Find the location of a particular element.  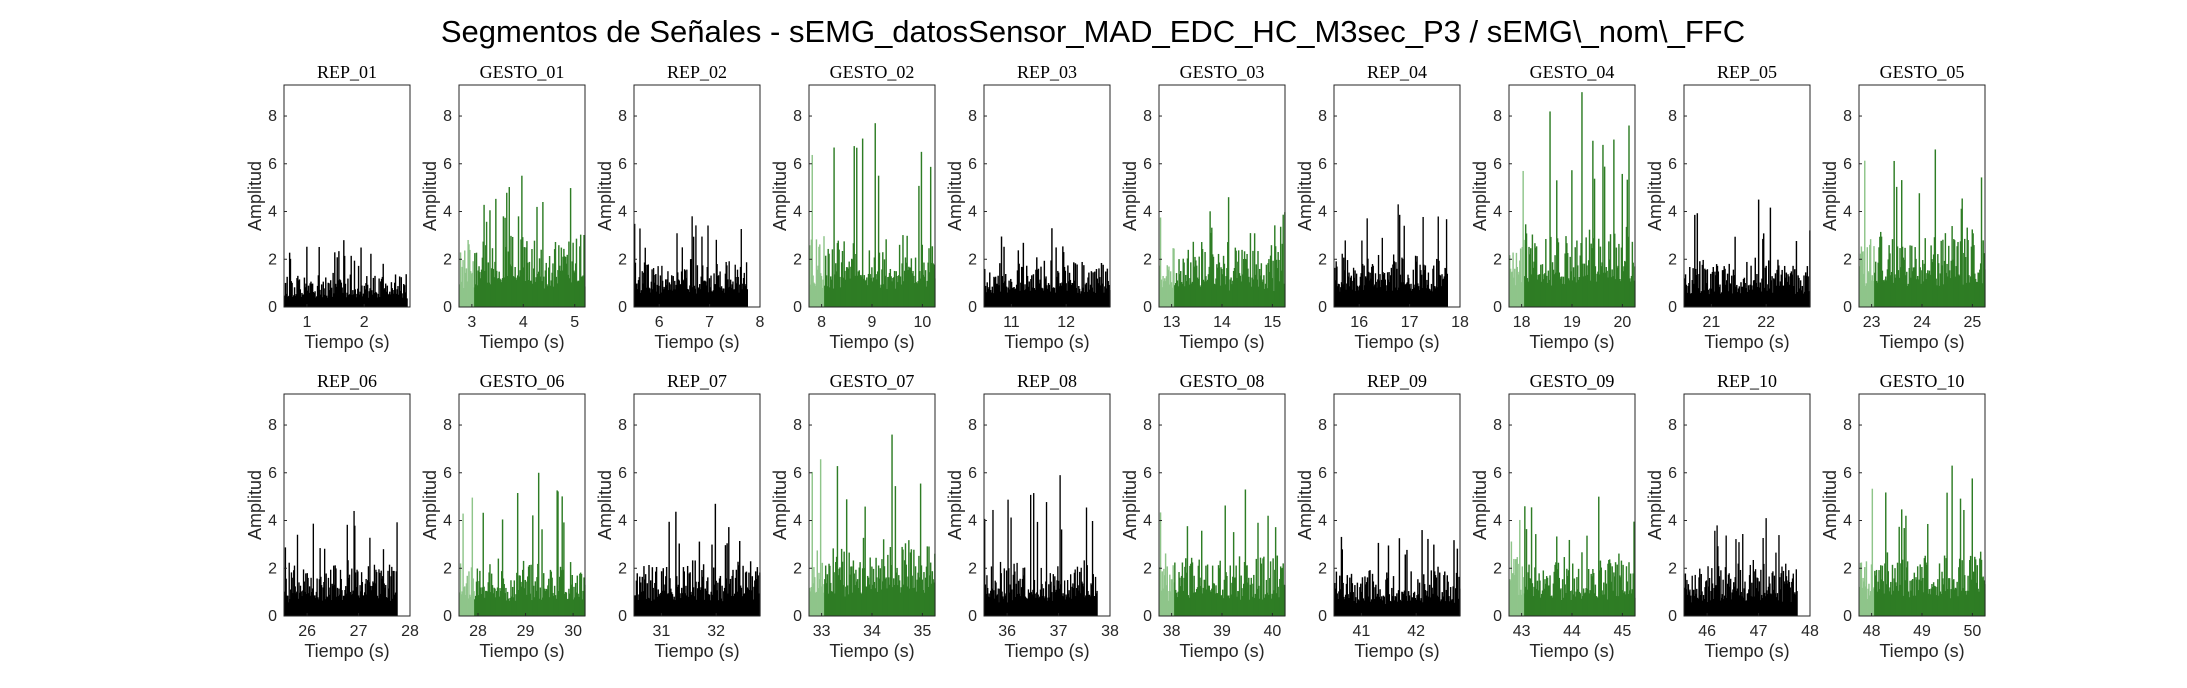

x-tick-label: 30 is located at coordinates (573, 631).